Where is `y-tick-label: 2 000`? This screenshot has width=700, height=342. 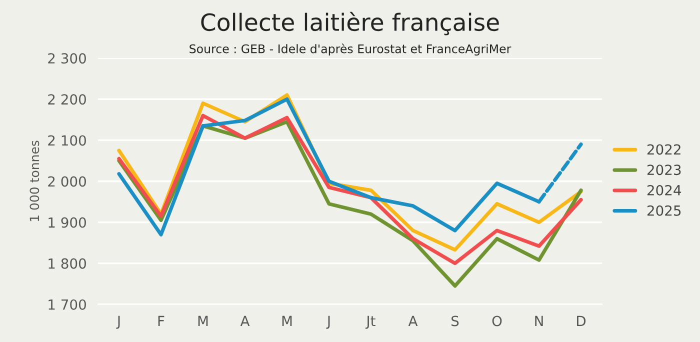 y-tick-label: 2 000 is located at coordinates (67, 181).